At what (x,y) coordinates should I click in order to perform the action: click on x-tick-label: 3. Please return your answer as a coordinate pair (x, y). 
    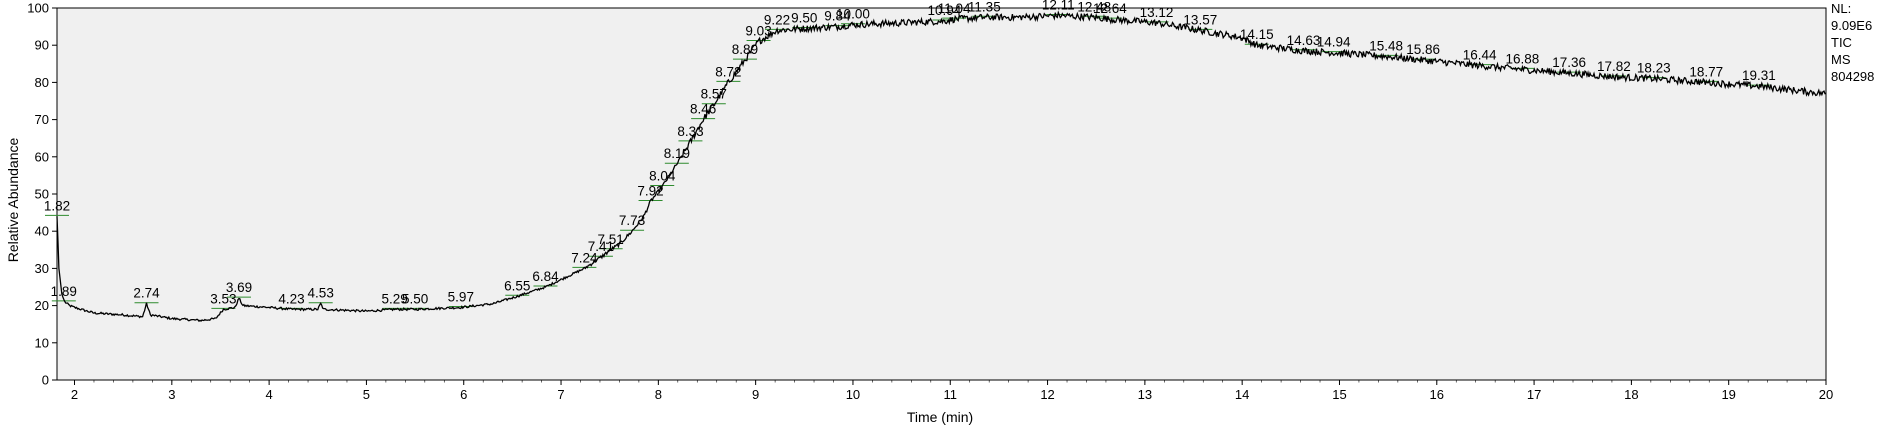
    Looking at the image, I should click on (171, 394).